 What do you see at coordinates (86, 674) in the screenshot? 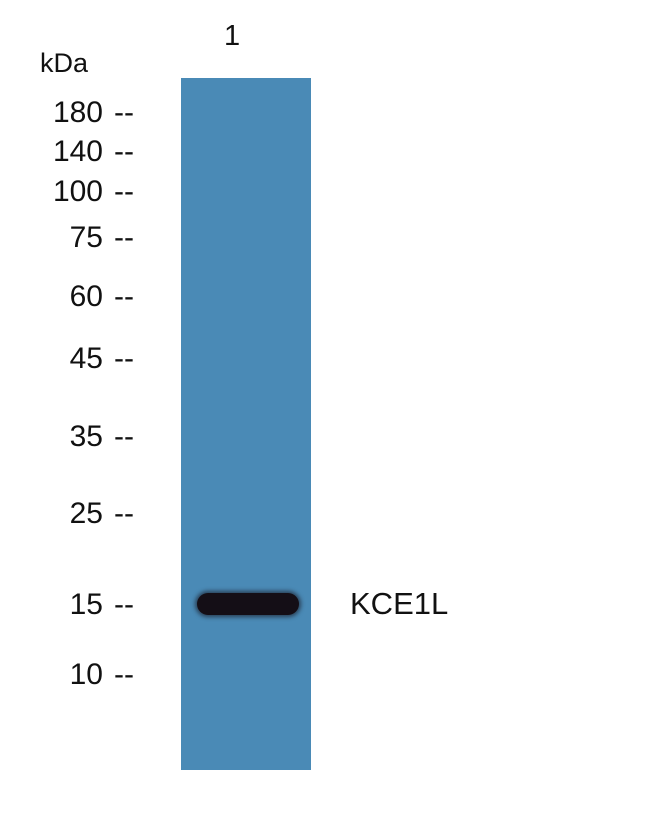
I see `marker-value: 10` at bounding box center [86, 674].